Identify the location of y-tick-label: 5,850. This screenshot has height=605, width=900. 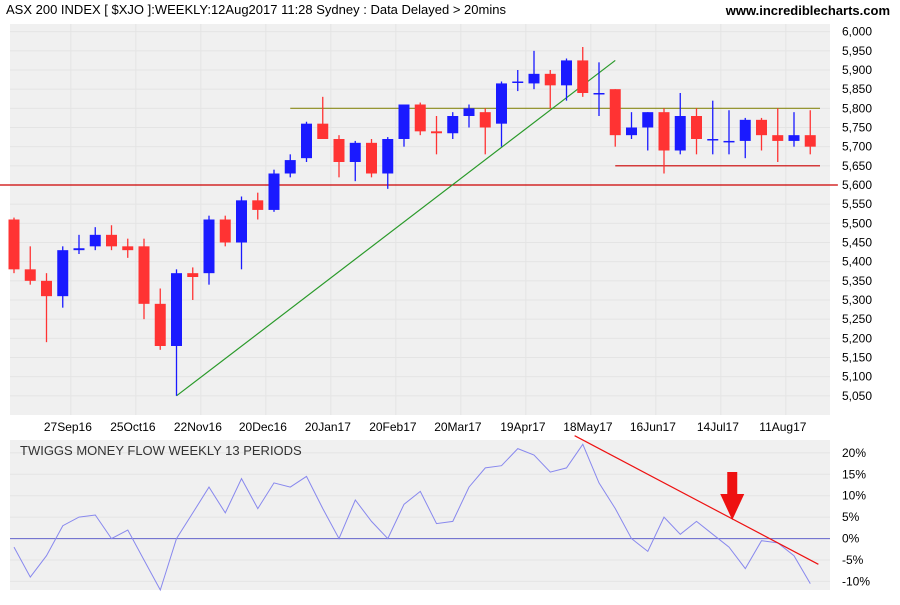
(857, 89).